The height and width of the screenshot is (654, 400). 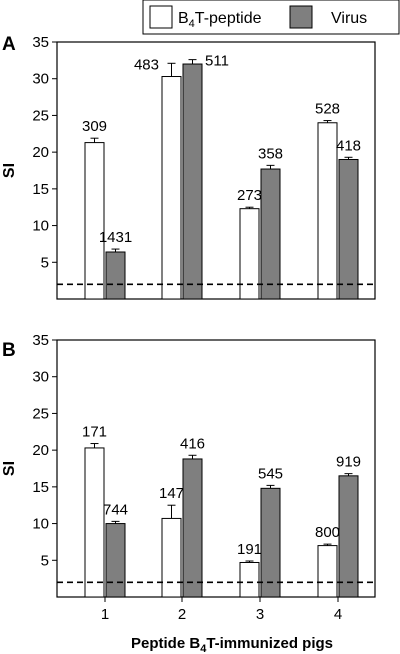 What do you see at coordinates (161, 17) in the screenshot?
I see `legend-swatch-b4t-peptide` at bounding box center [161, 17].